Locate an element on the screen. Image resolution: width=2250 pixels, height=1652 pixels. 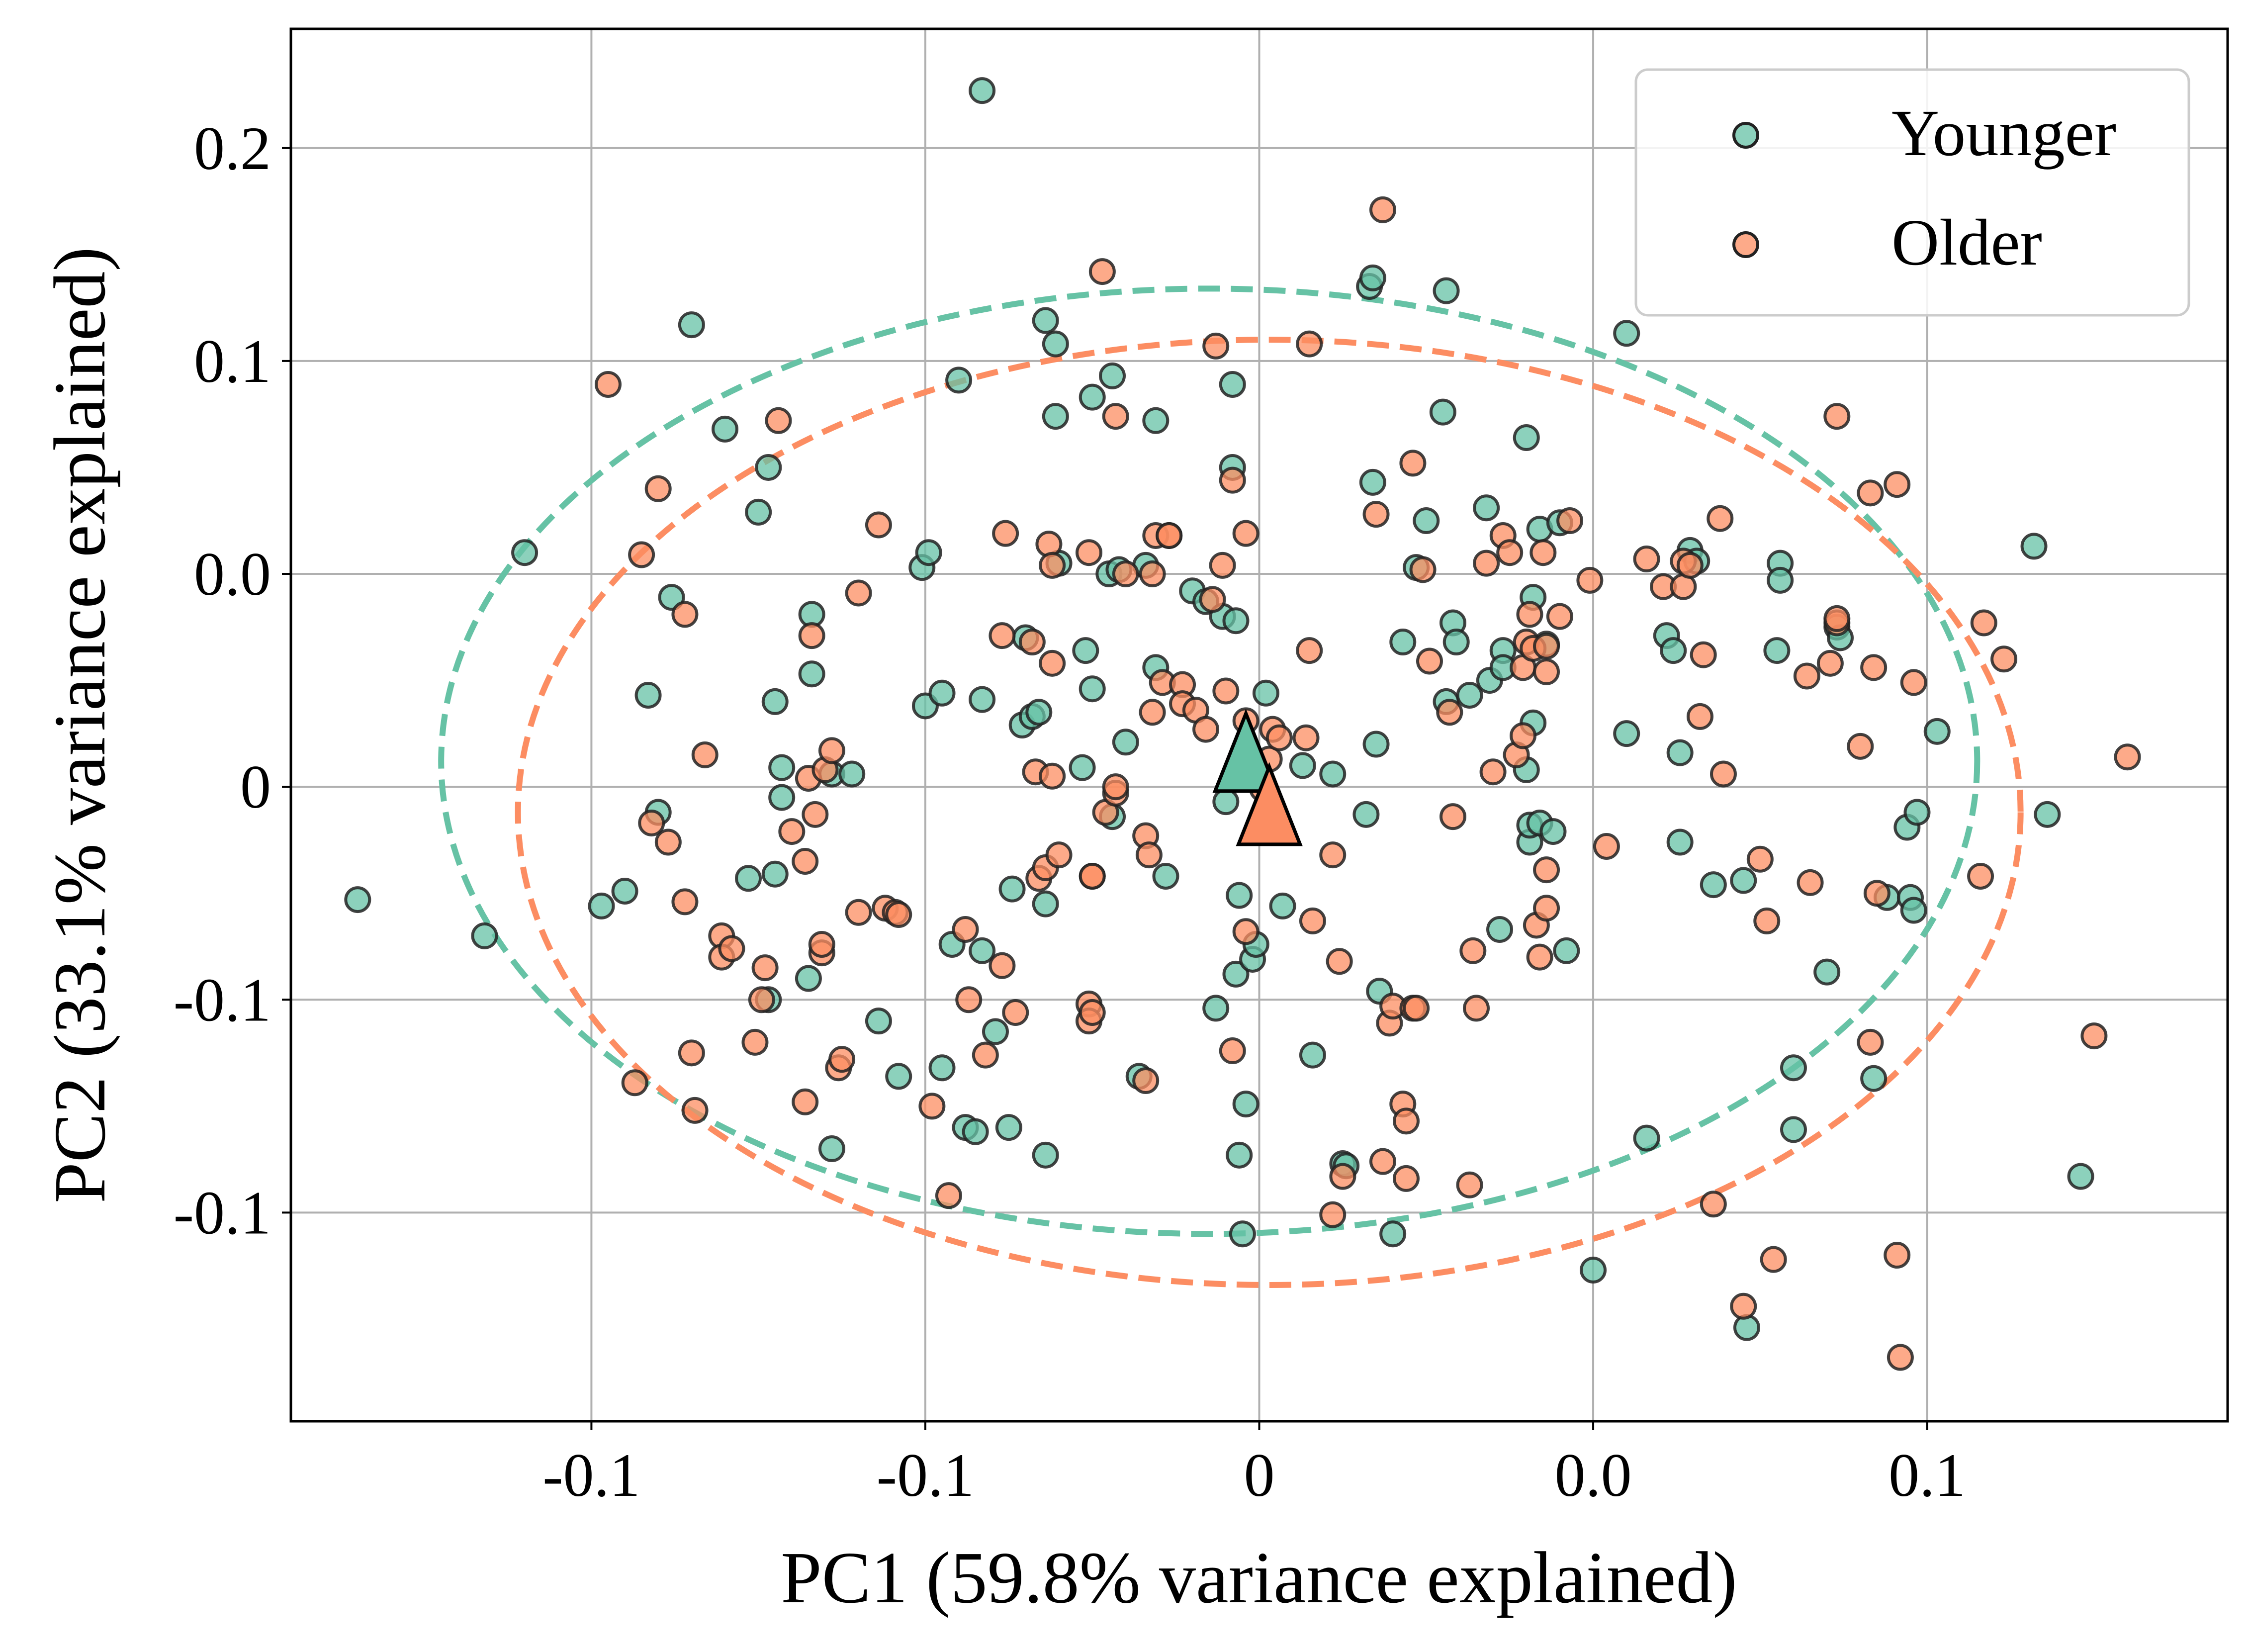
x-axis-title: PC1 (59.8% variance explained) is located at coordinates (1259, 1578).